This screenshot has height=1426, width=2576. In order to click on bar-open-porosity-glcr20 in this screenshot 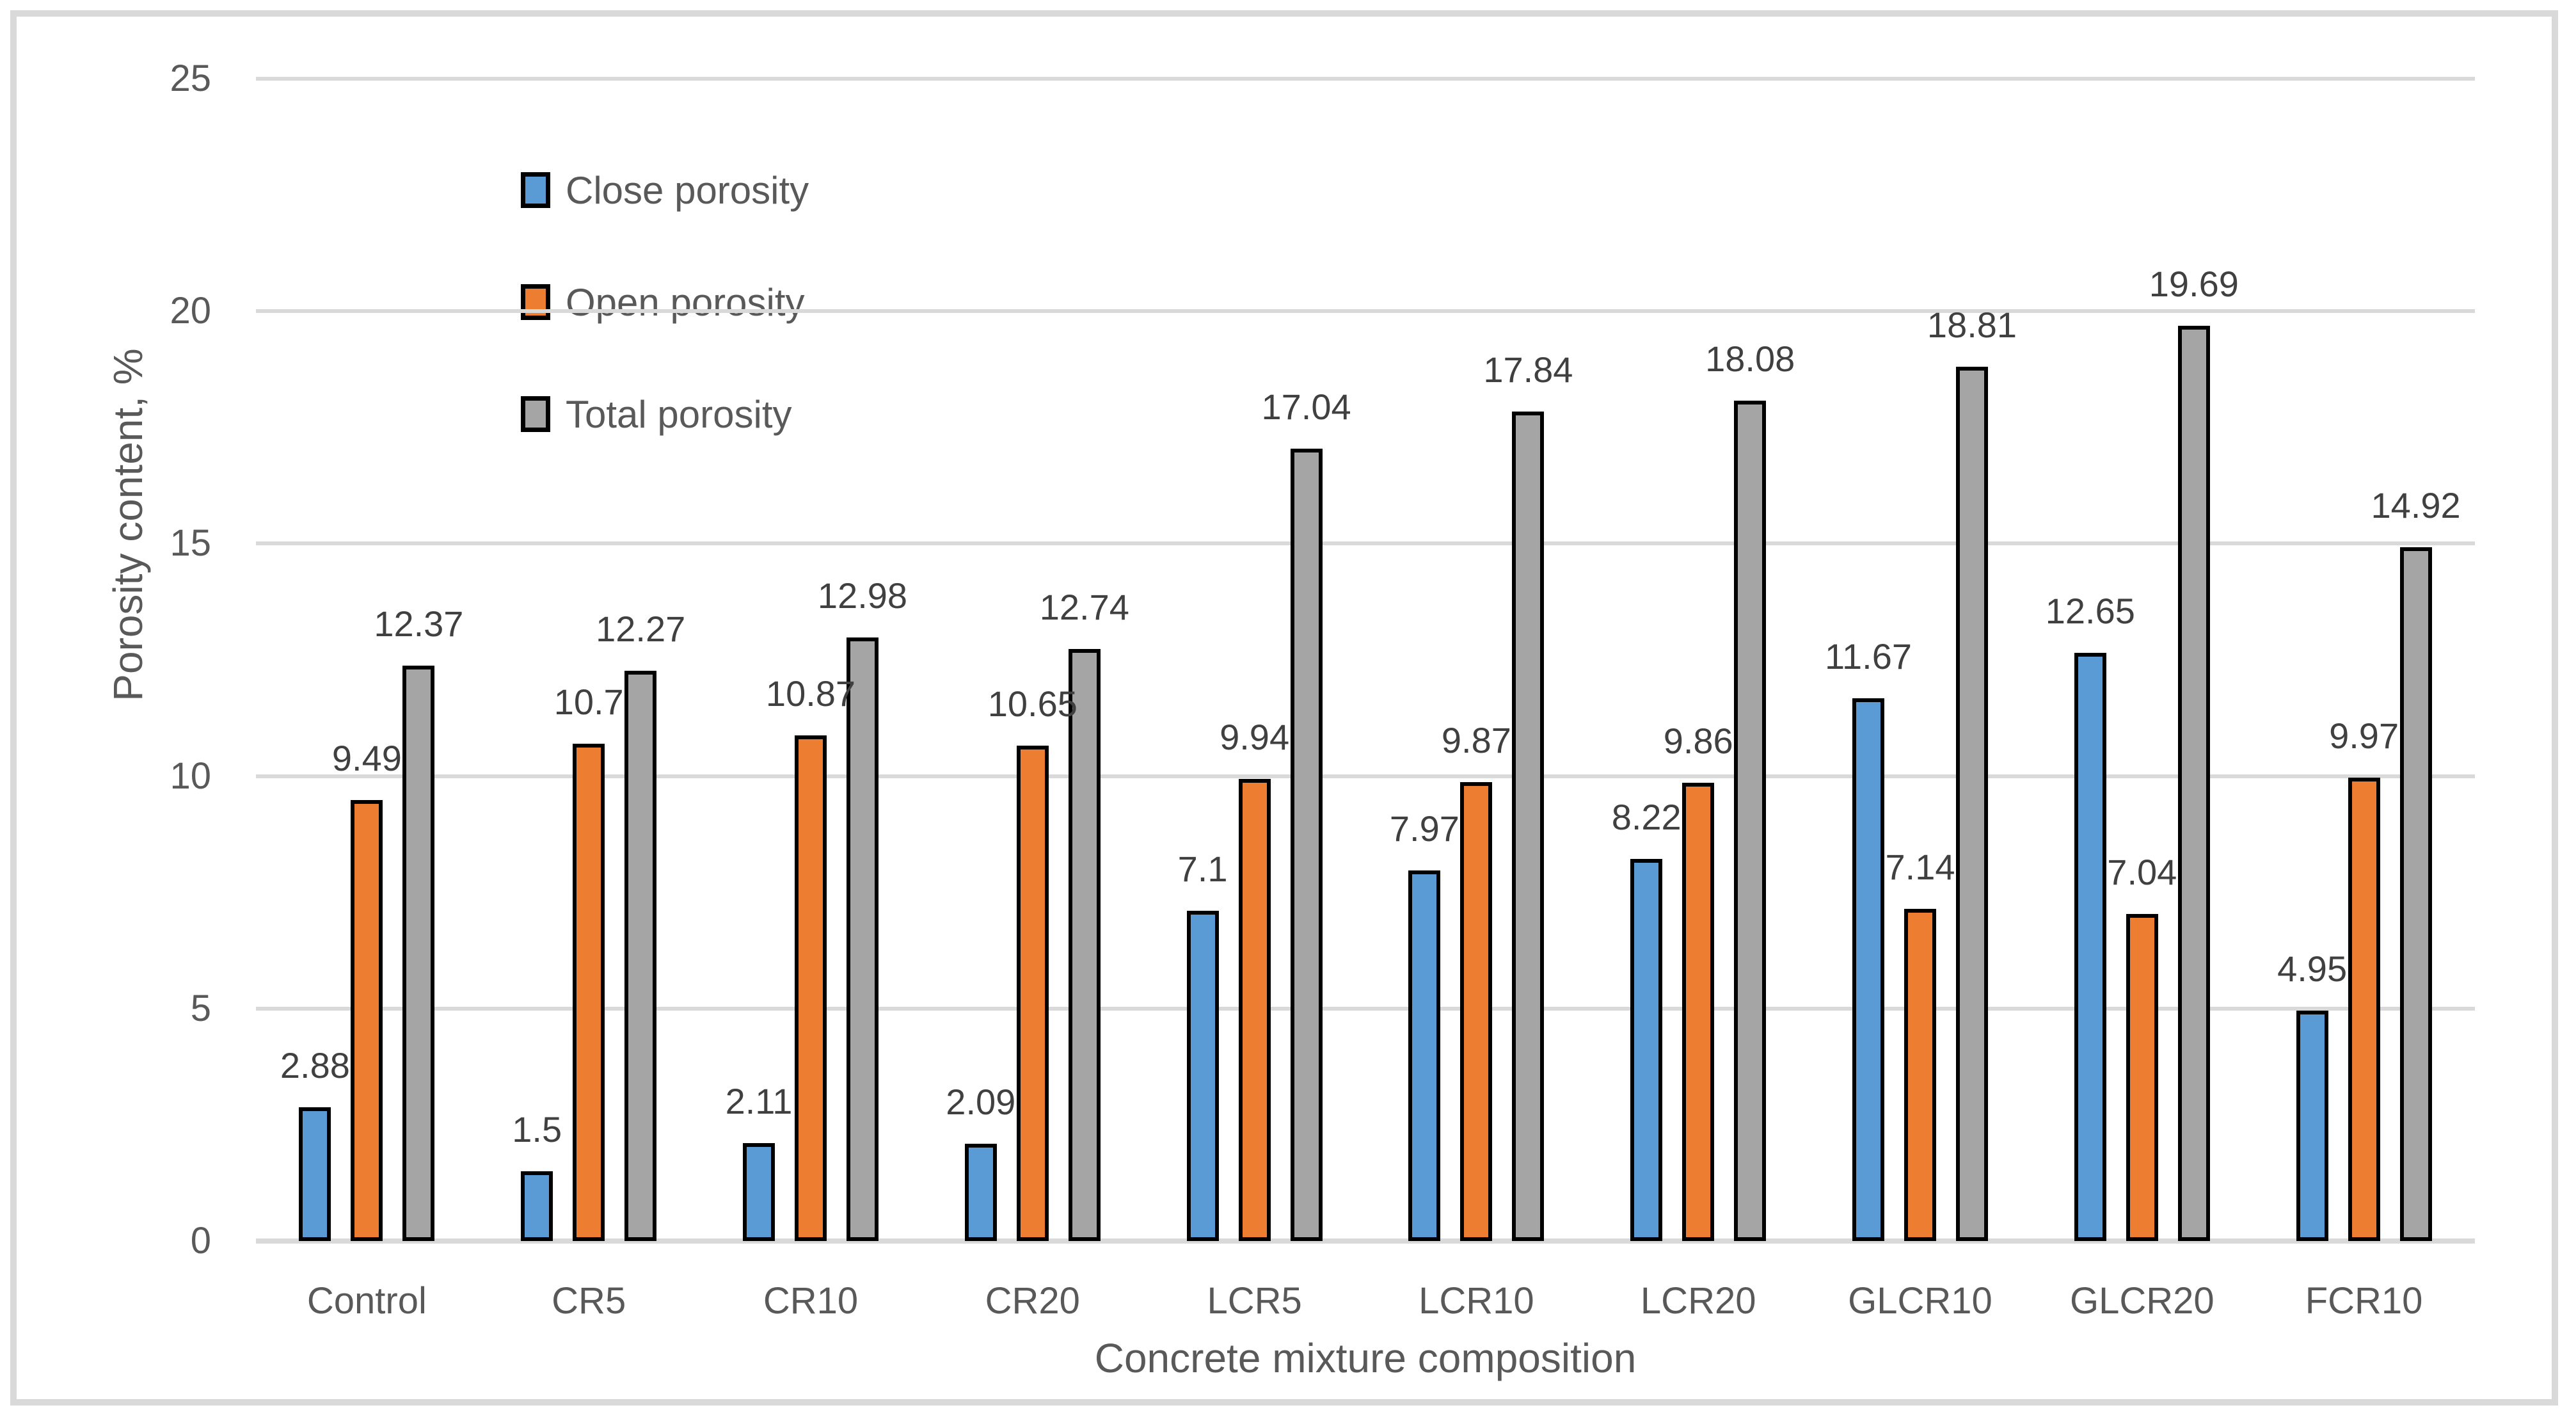, I will do `click(2142, 1077)`.